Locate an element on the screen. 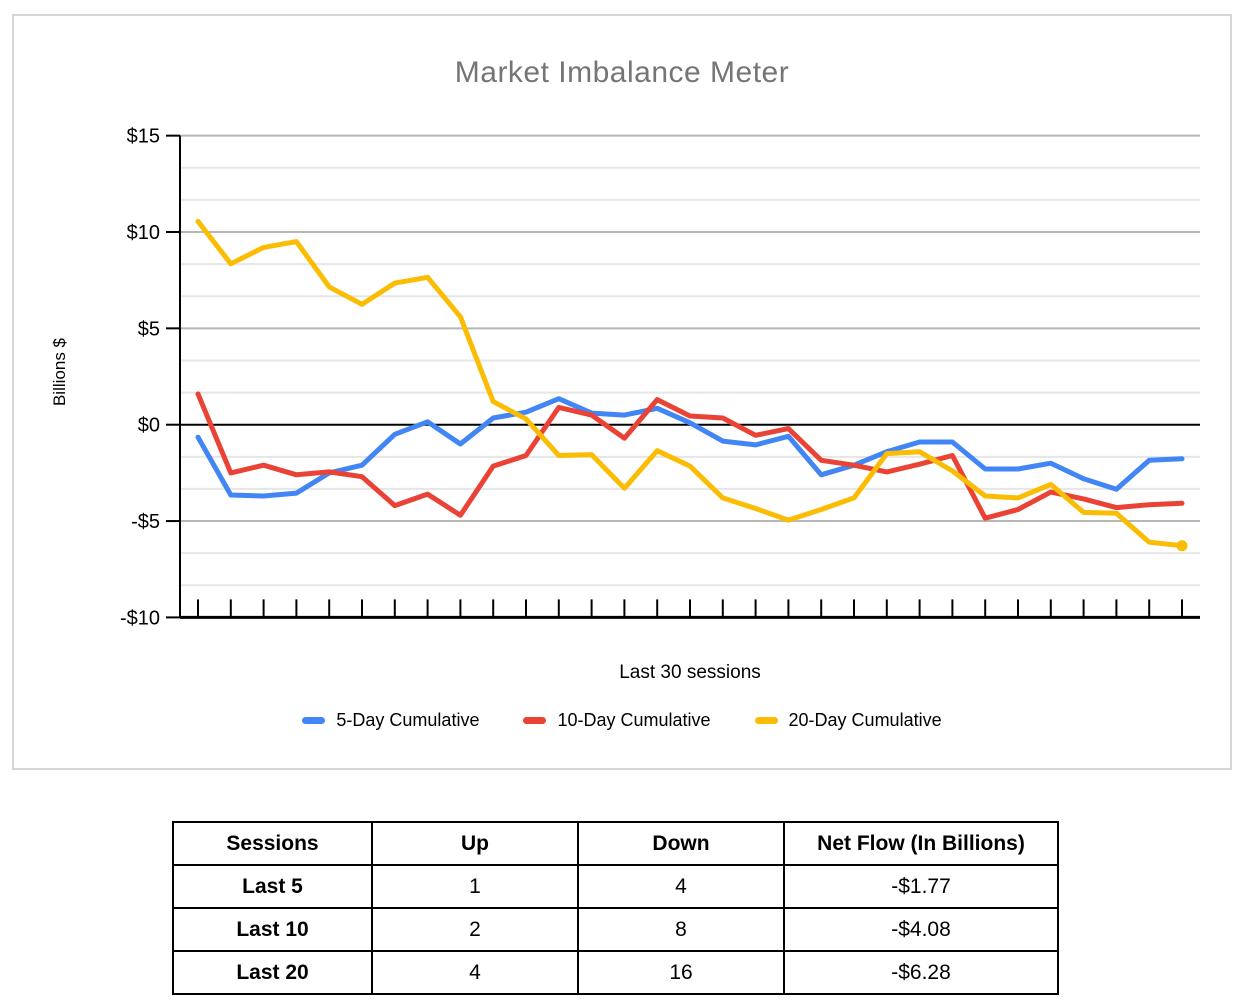 This screenshot has width=1248, height=1000. table-row-label: Last 20 is located at coordinates (272, 972).